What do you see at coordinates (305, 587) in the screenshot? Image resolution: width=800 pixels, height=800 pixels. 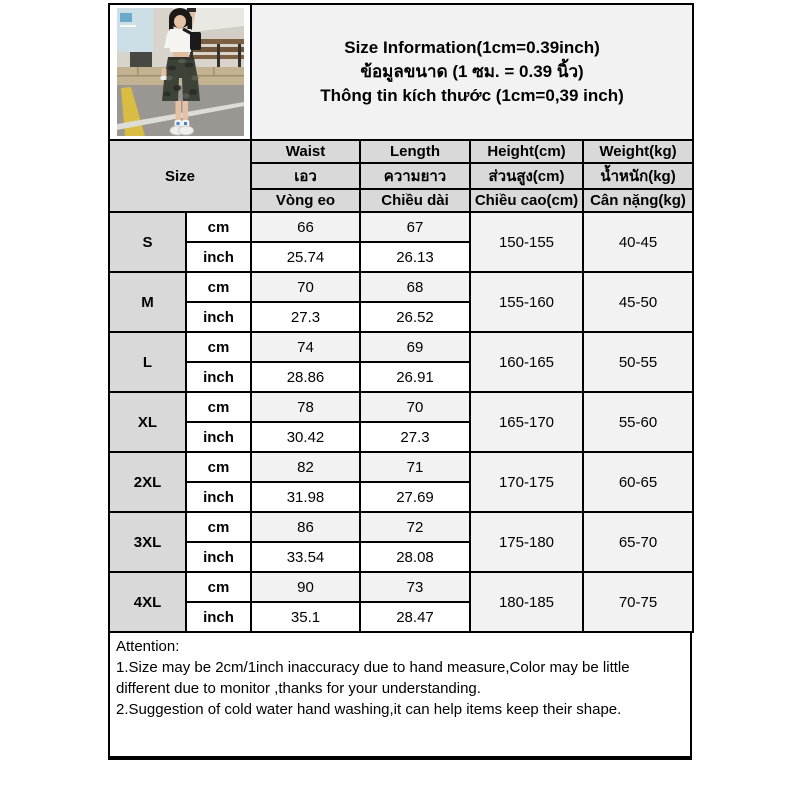 I see `waist-cm: 90` at bounding box center [305, 587].